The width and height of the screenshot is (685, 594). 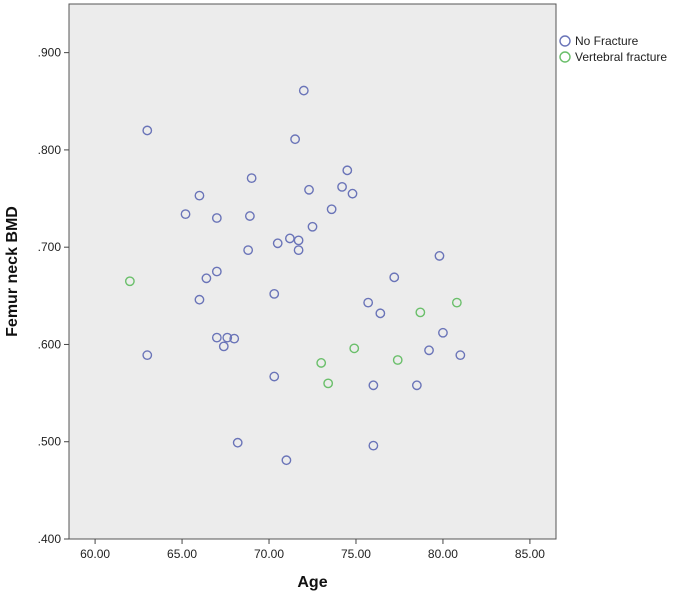 I want to click on y-tick-label: .500, so click(x=50, y=442).